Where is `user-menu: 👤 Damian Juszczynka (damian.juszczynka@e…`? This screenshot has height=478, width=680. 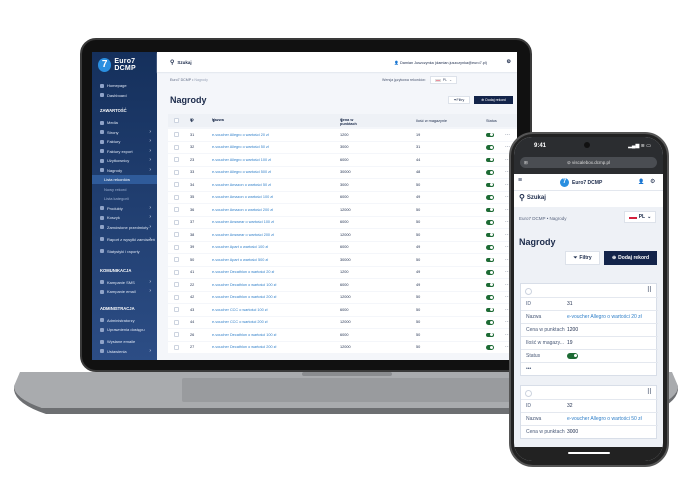 user-menu: 👤 Damian Juszczynka (damian.juszczynka@e… is located at coordinates (440, 62).